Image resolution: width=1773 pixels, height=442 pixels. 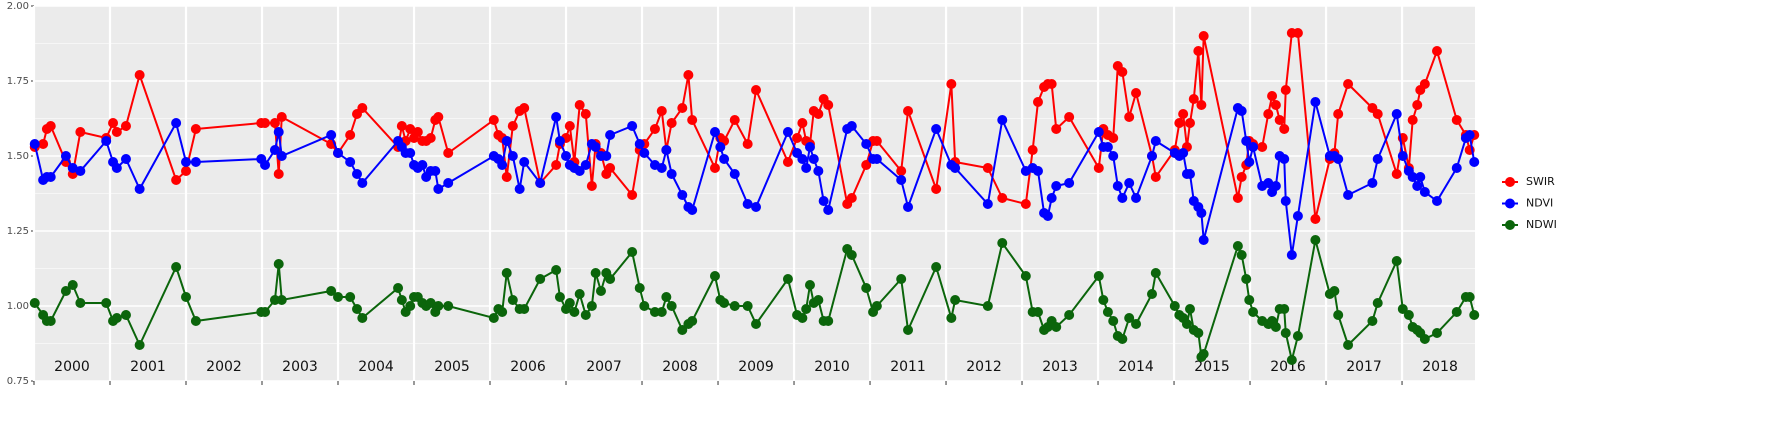 I want to click on x-tick-label: 2018, so click(x=1440, y=367).